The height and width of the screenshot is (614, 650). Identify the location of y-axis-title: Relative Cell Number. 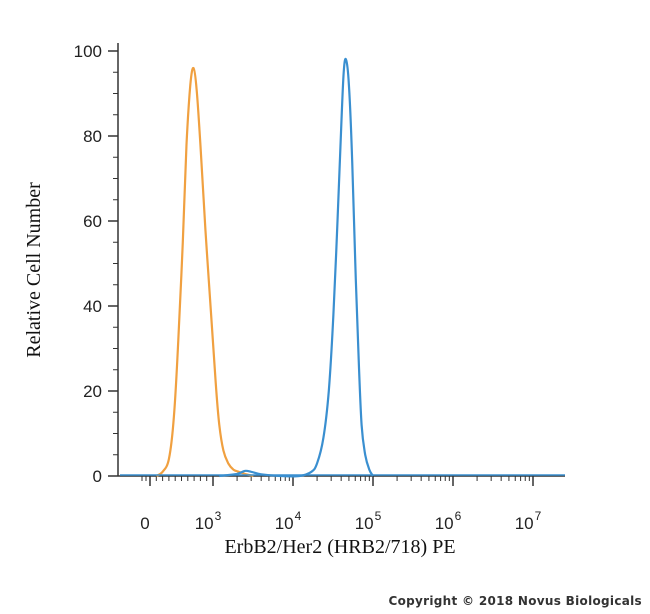
(34, 270).